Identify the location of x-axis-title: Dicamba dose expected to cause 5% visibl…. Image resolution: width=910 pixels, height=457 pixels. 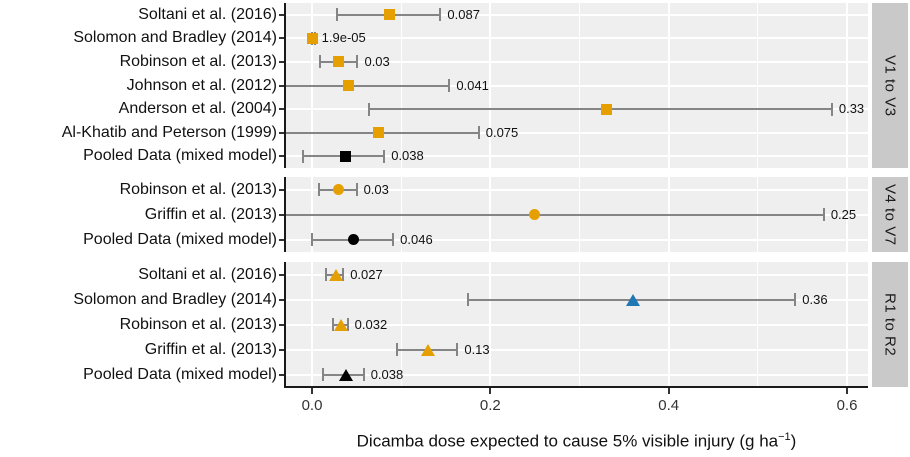
(576, 439).